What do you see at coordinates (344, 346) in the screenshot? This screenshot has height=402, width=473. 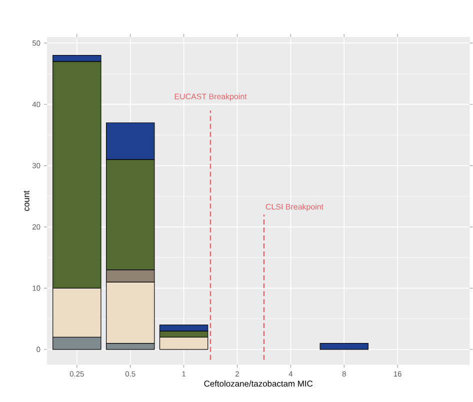 I see `bar` at bounding box center [344, 346].